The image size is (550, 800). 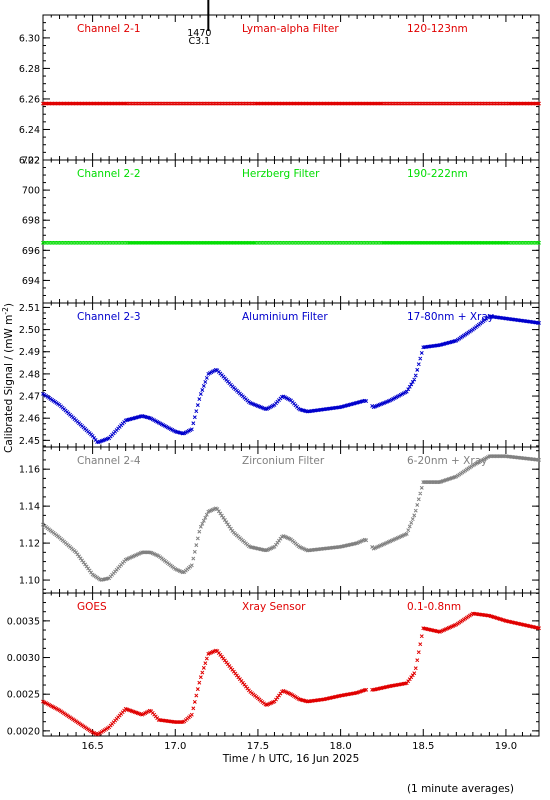 I want to click on y-tick-label: 1.12, so click(x=29, y=544).